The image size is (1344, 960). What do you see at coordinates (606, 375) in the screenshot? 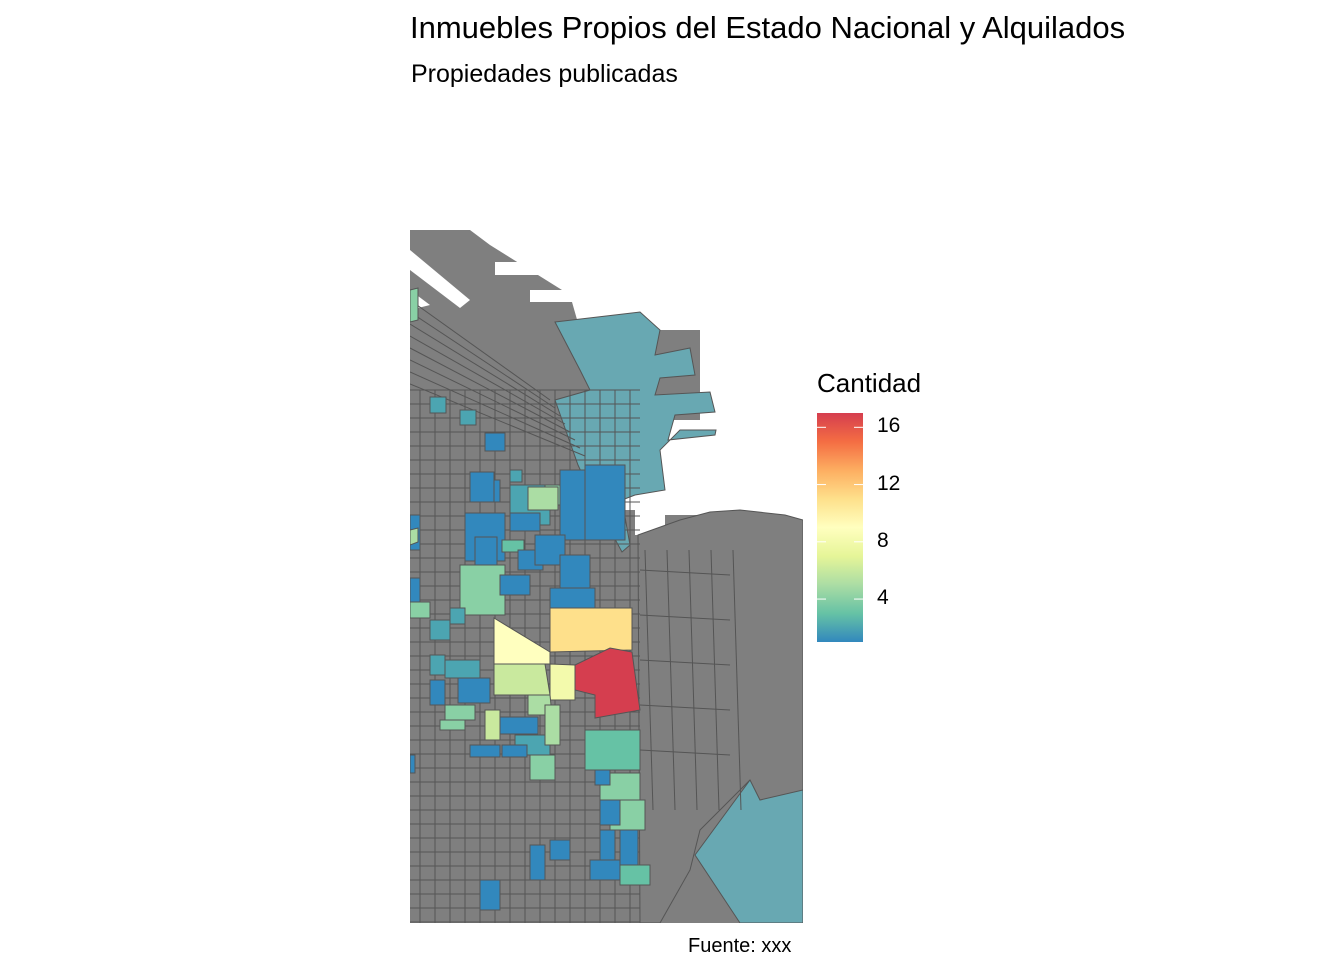
I see `river-area` at bounding box center [606, 375].